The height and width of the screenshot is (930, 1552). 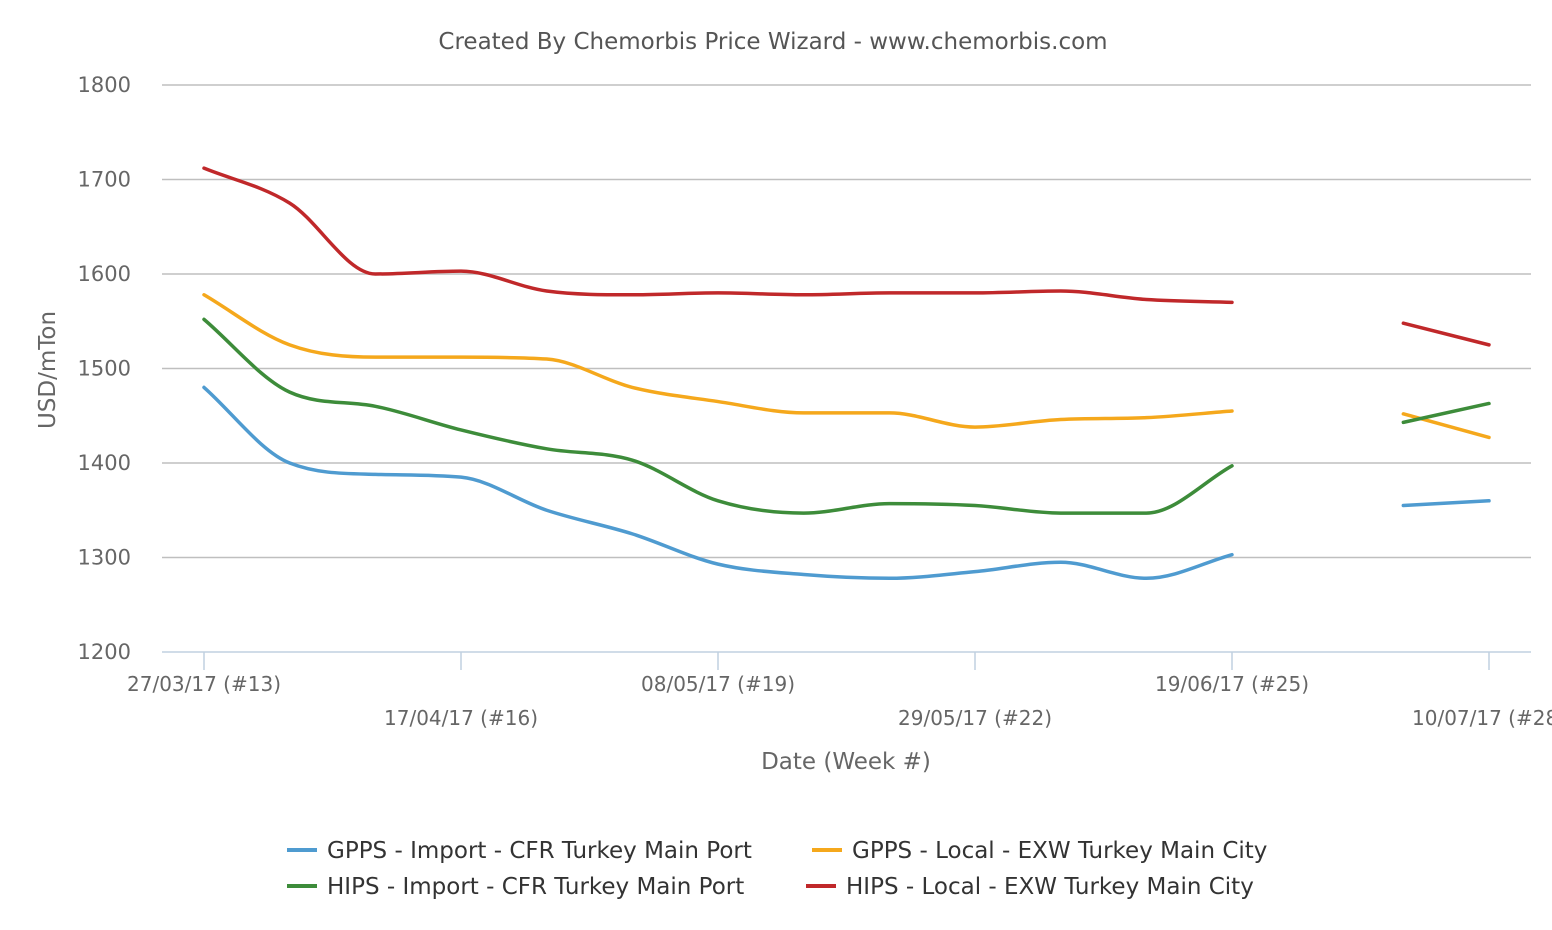 I want to click on legend-item: GPPS - Local - EXW Turkey Main City, so click(x=1039, y=851).